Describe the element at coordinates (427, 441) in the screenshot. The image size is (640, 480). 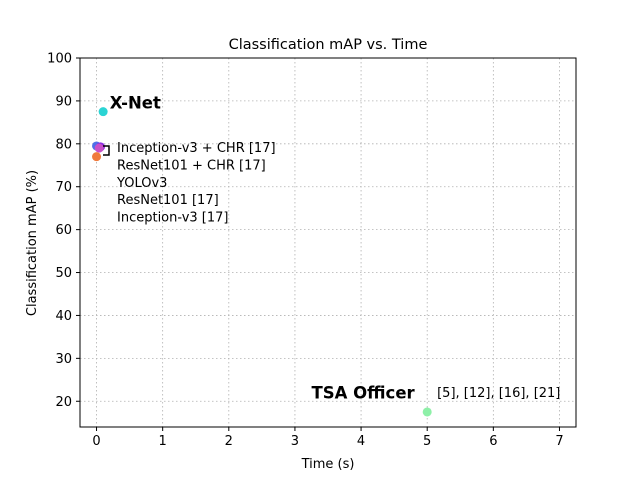
I see `x-tick-label: 5` at that location.